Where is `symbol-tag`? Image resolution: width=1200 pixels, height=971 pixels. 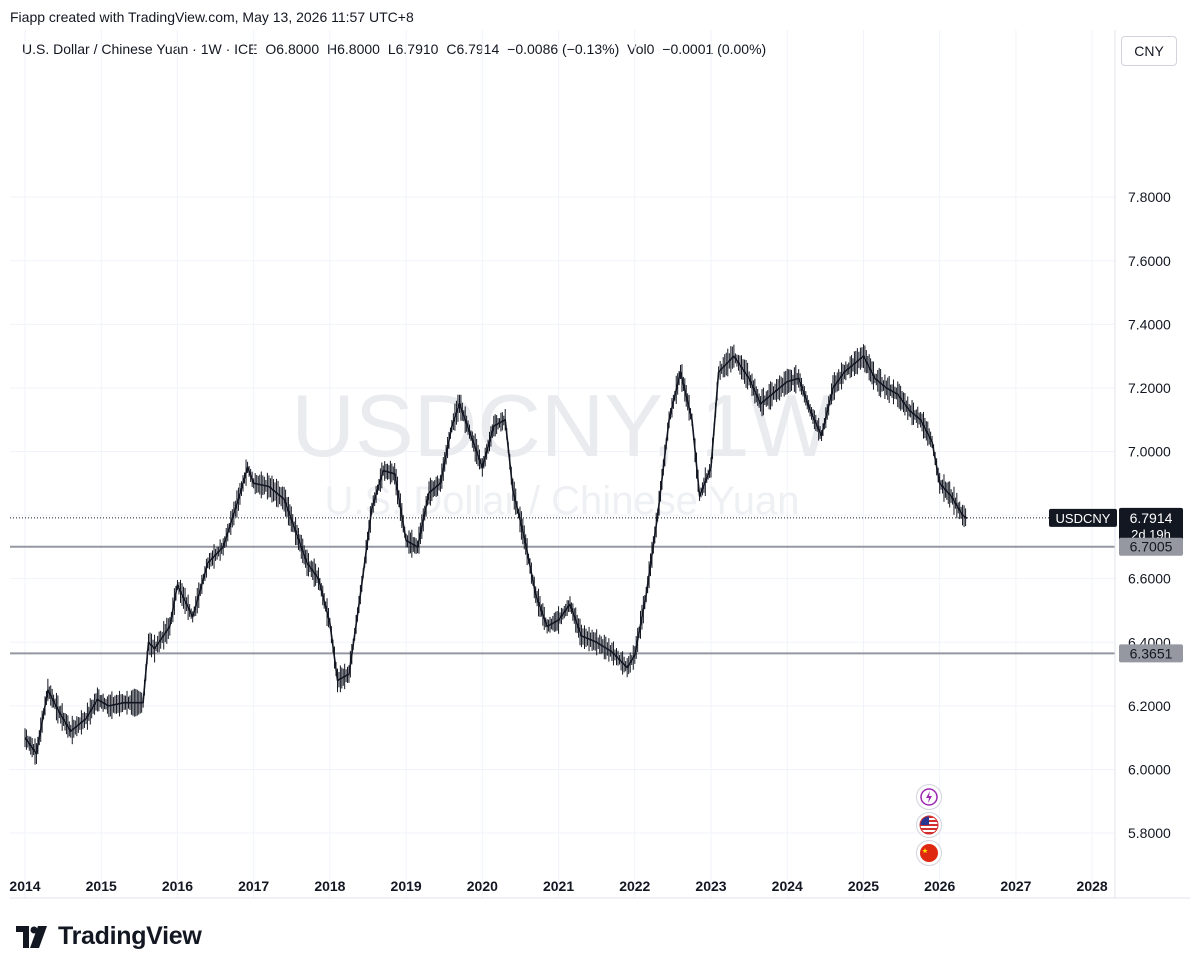 symbol-tag is located at coordinates (1083, 517).